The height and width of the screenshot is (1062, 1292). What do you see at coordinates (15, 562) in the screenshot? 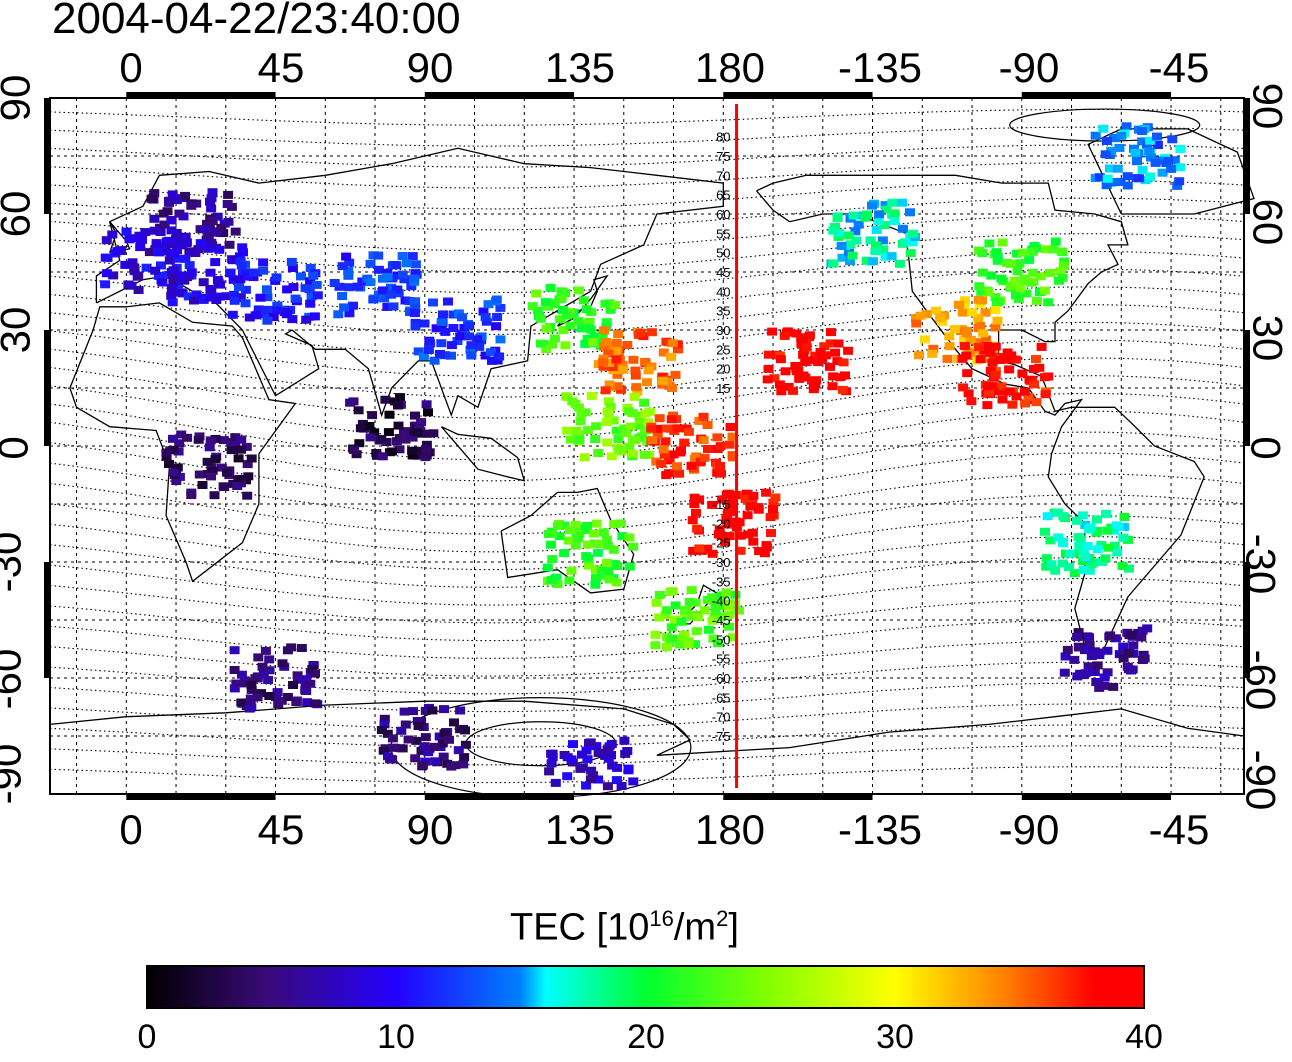
I see `left-tick-label: -30` at bounding box center [15, 562].